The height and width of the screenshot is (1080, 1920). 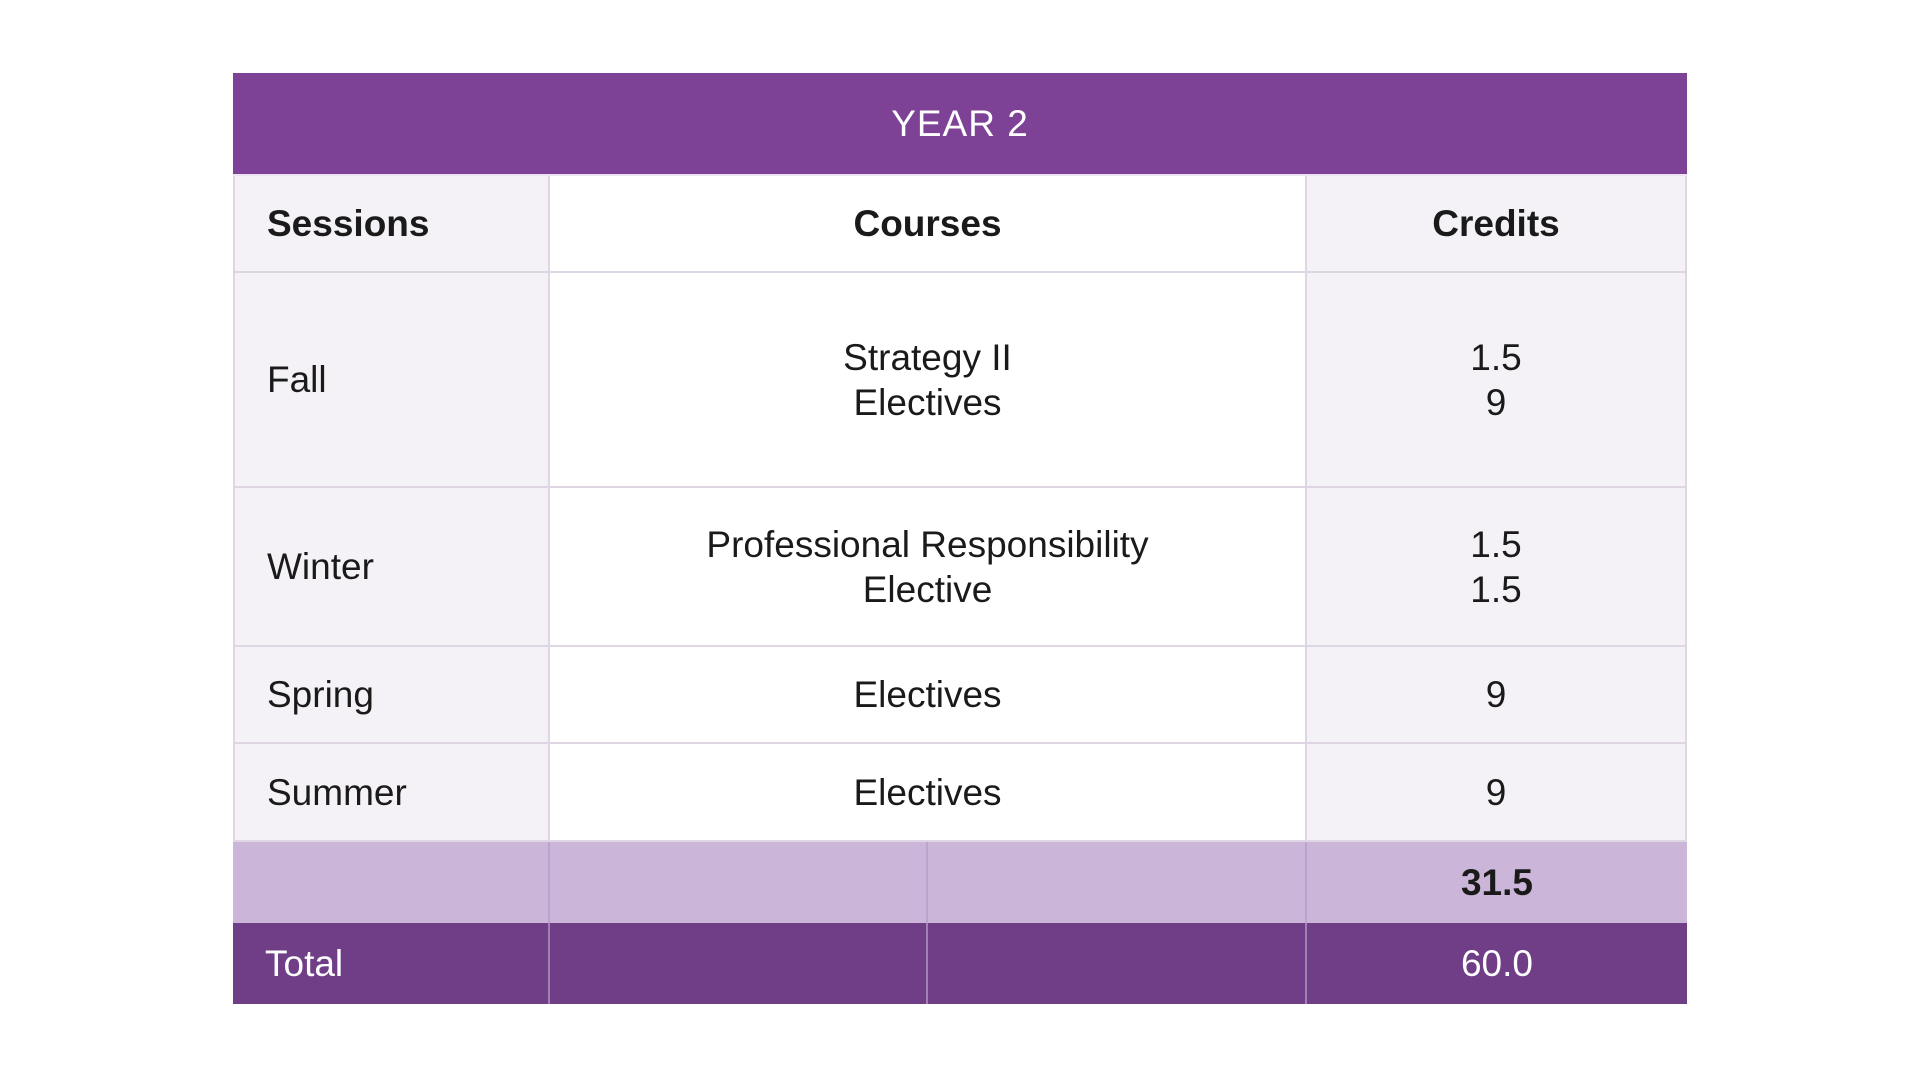 I want to click on session-cell-fall: Fall, so click(x=391, y=380).